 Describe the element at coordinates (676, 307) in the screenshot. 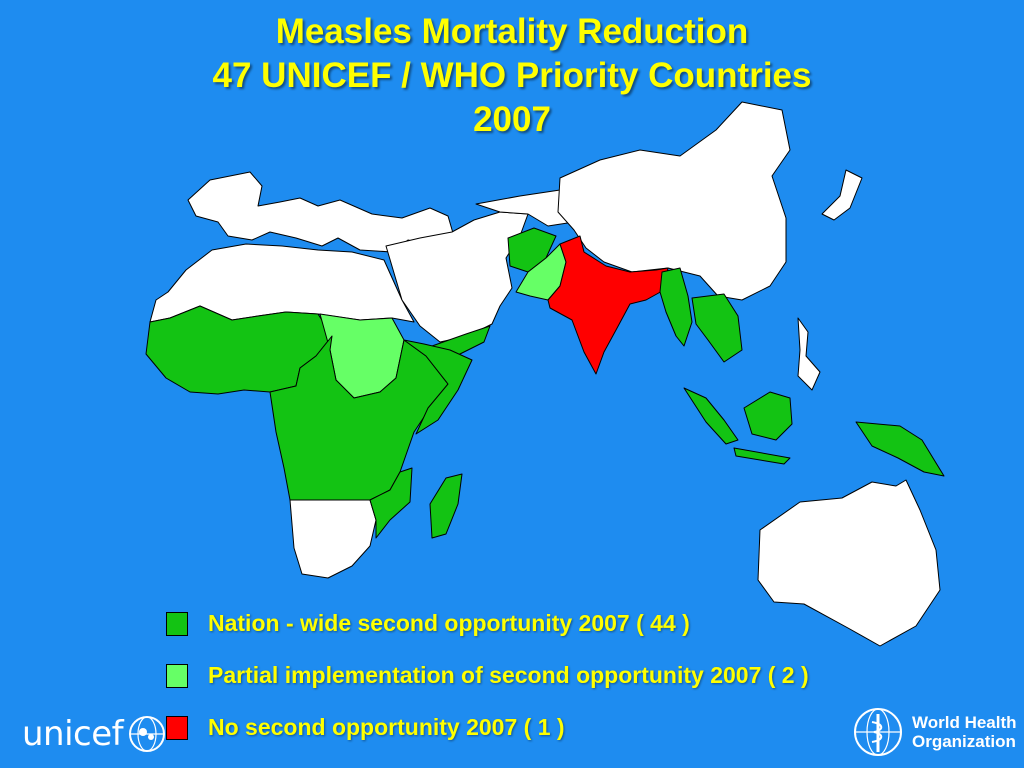

I see `country-myanmar` at that location.